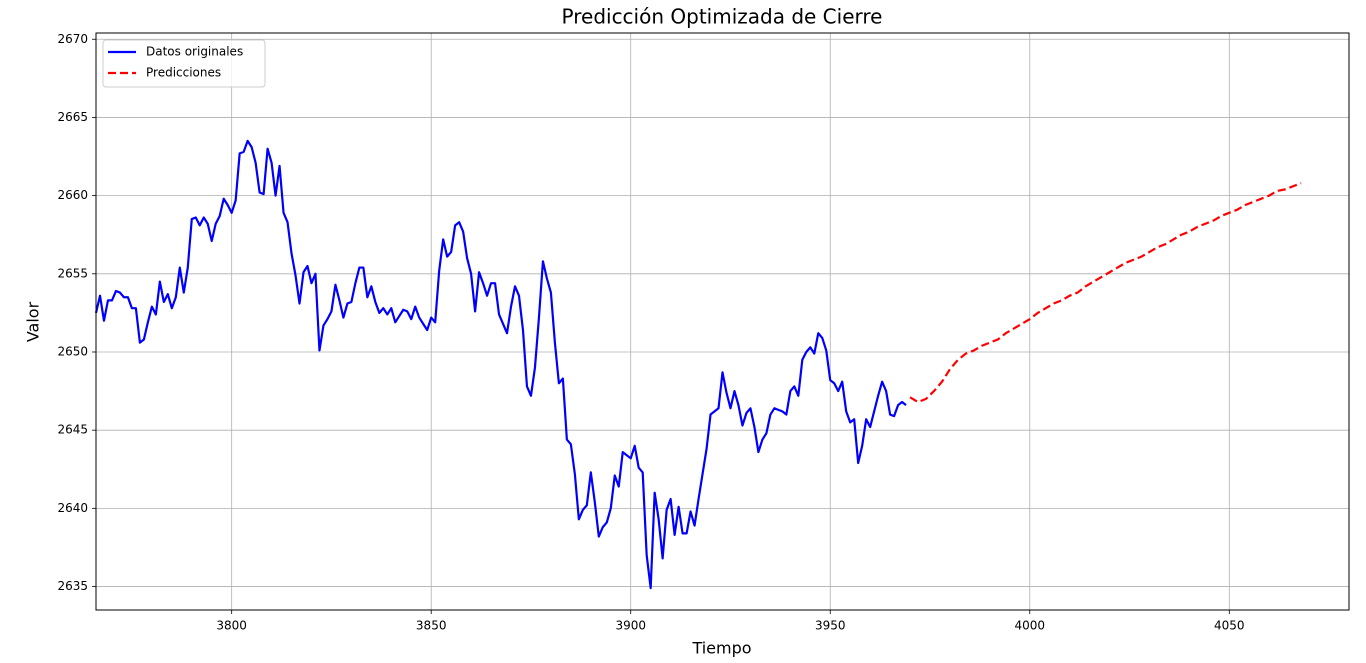 Image resolution: width=1366 pixels, height=663 pixels. I want to click on y-tick-label: 2635, so click(72, 586).